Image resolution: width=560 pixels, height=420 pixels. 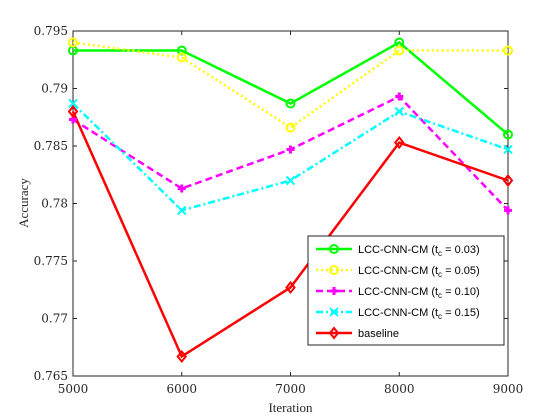 I want to click on legend-label-suffix-2: = 0.10), so click(x=461, y=292).